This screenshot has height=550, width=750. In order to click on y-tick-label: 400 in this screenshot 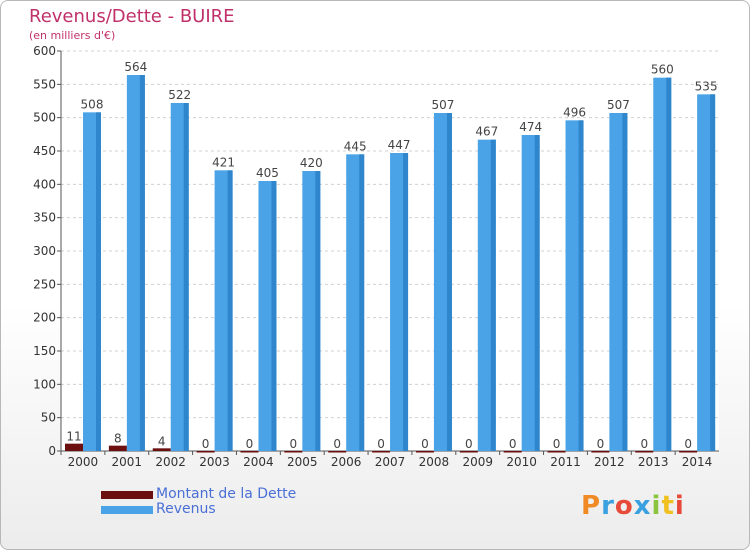, I will do `click(44, 184)`.